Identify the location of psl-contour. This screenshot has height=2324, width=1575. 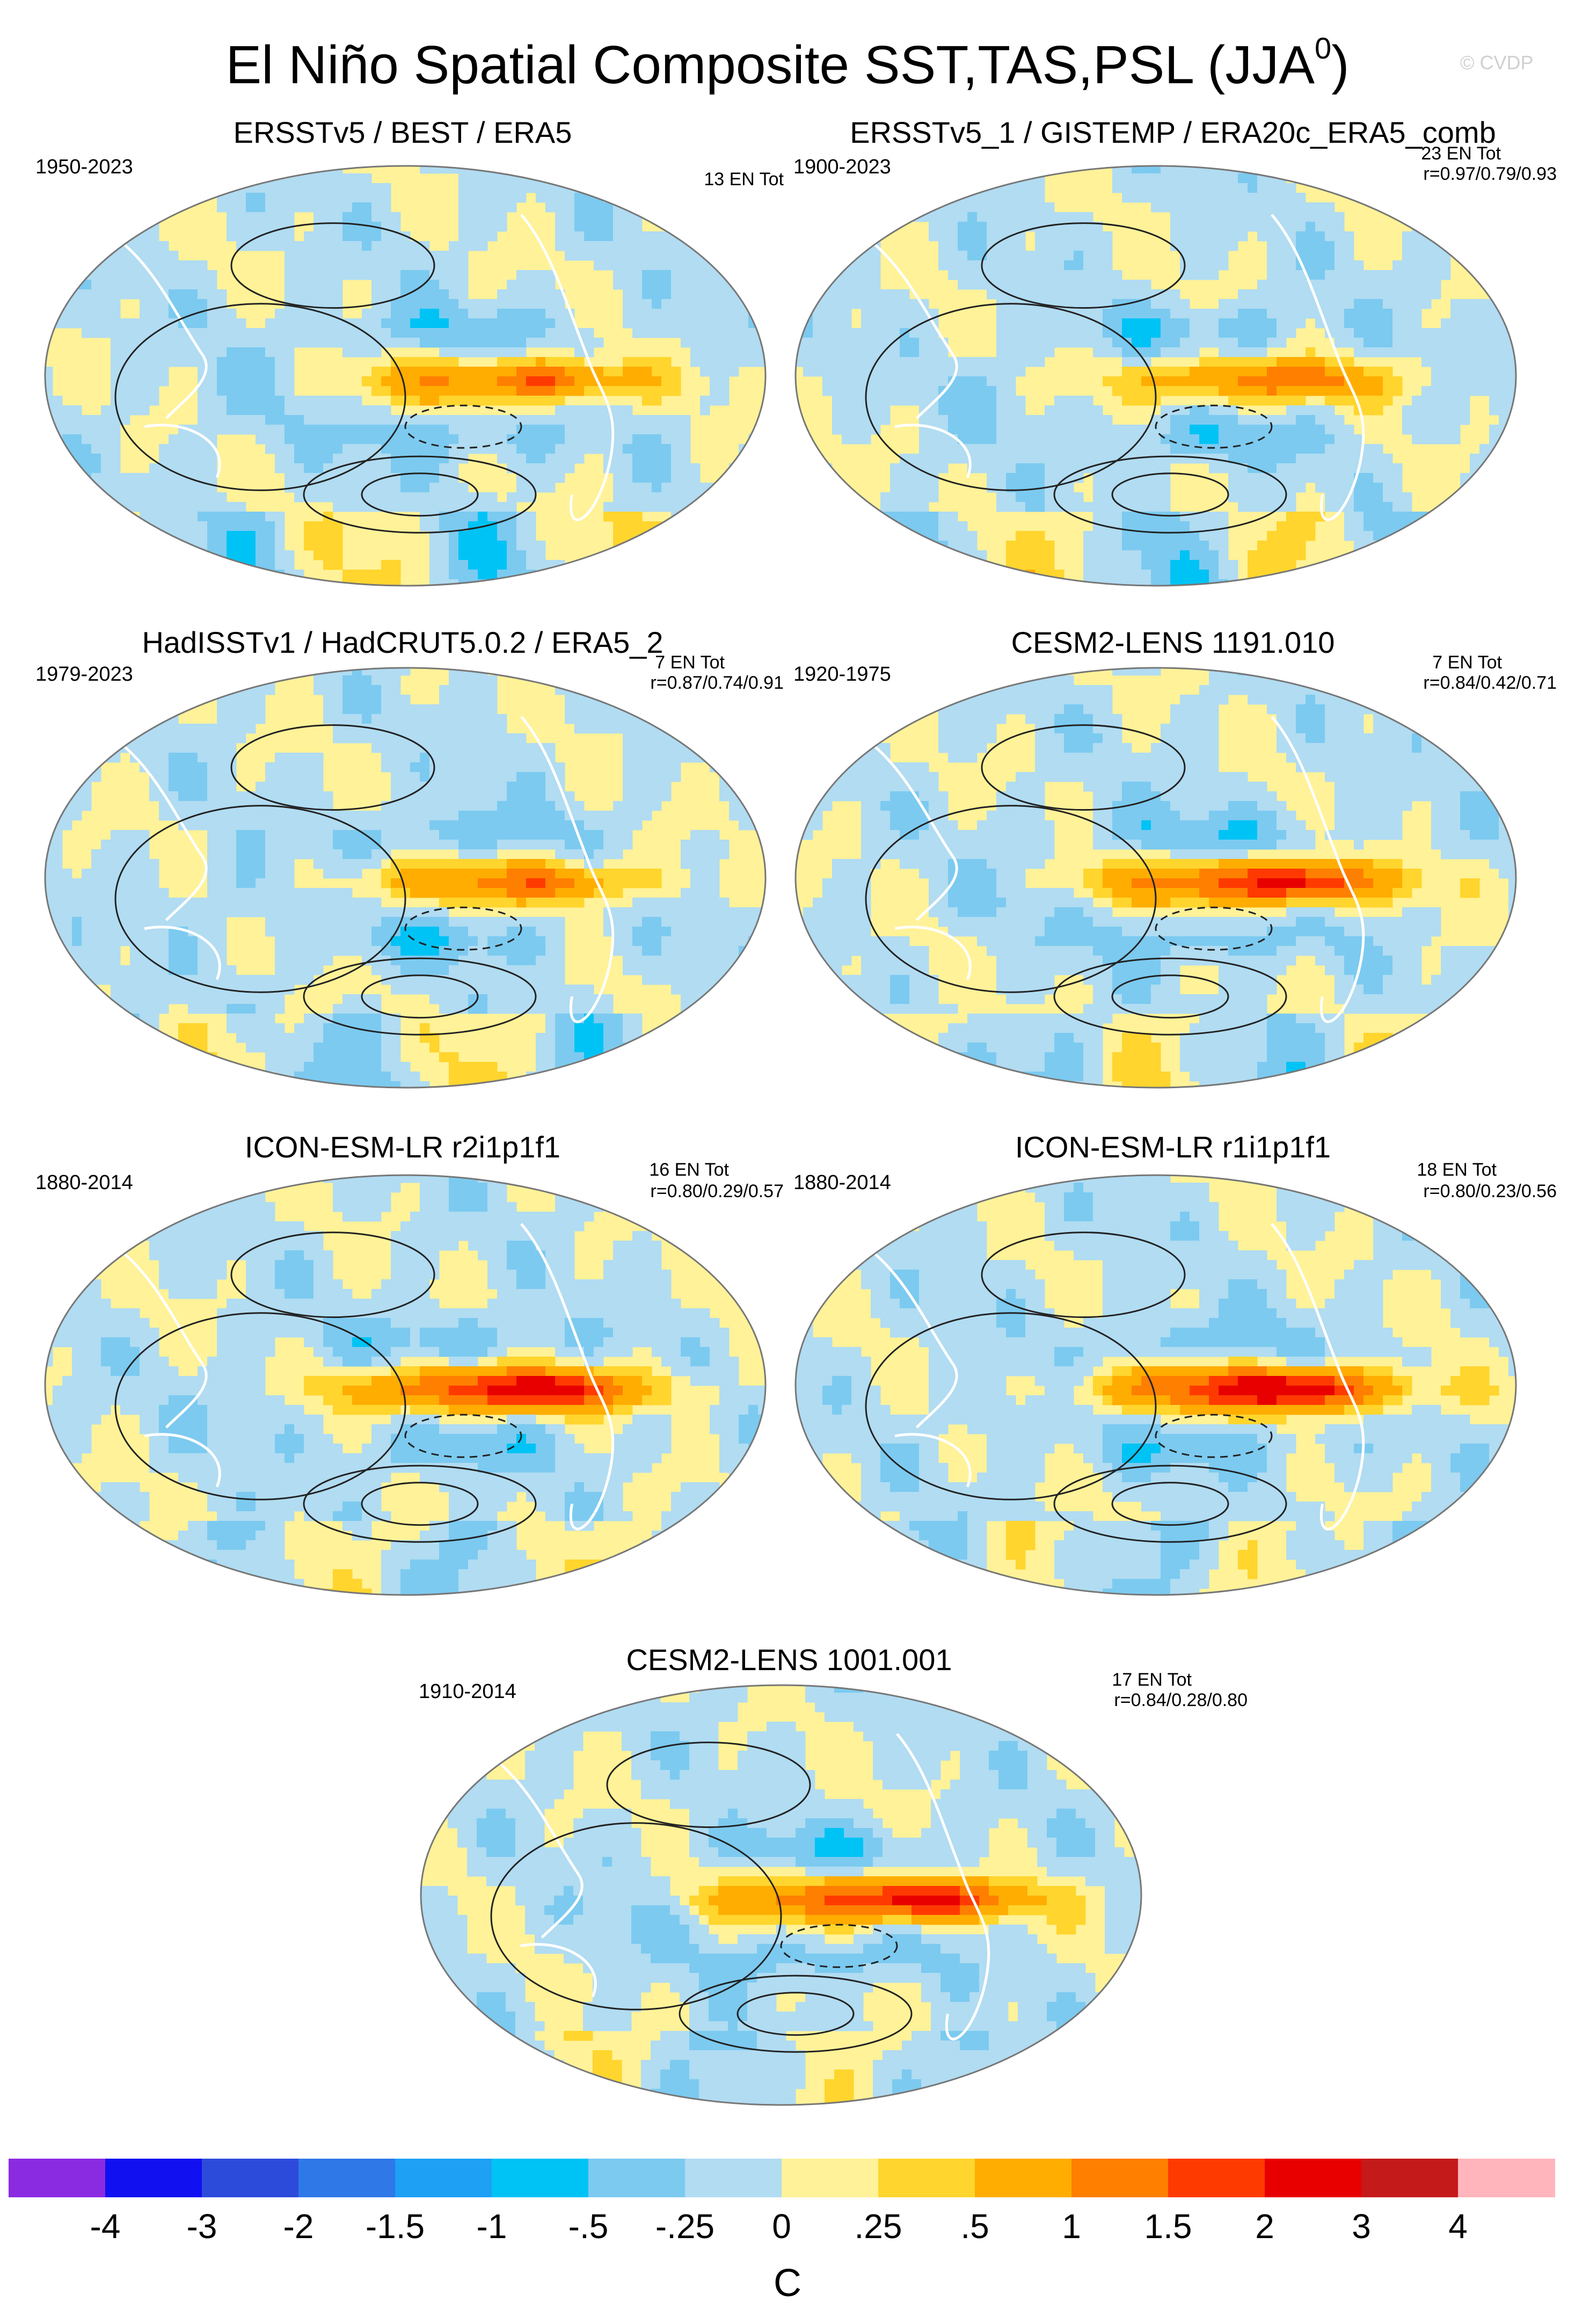
(1170, 494).